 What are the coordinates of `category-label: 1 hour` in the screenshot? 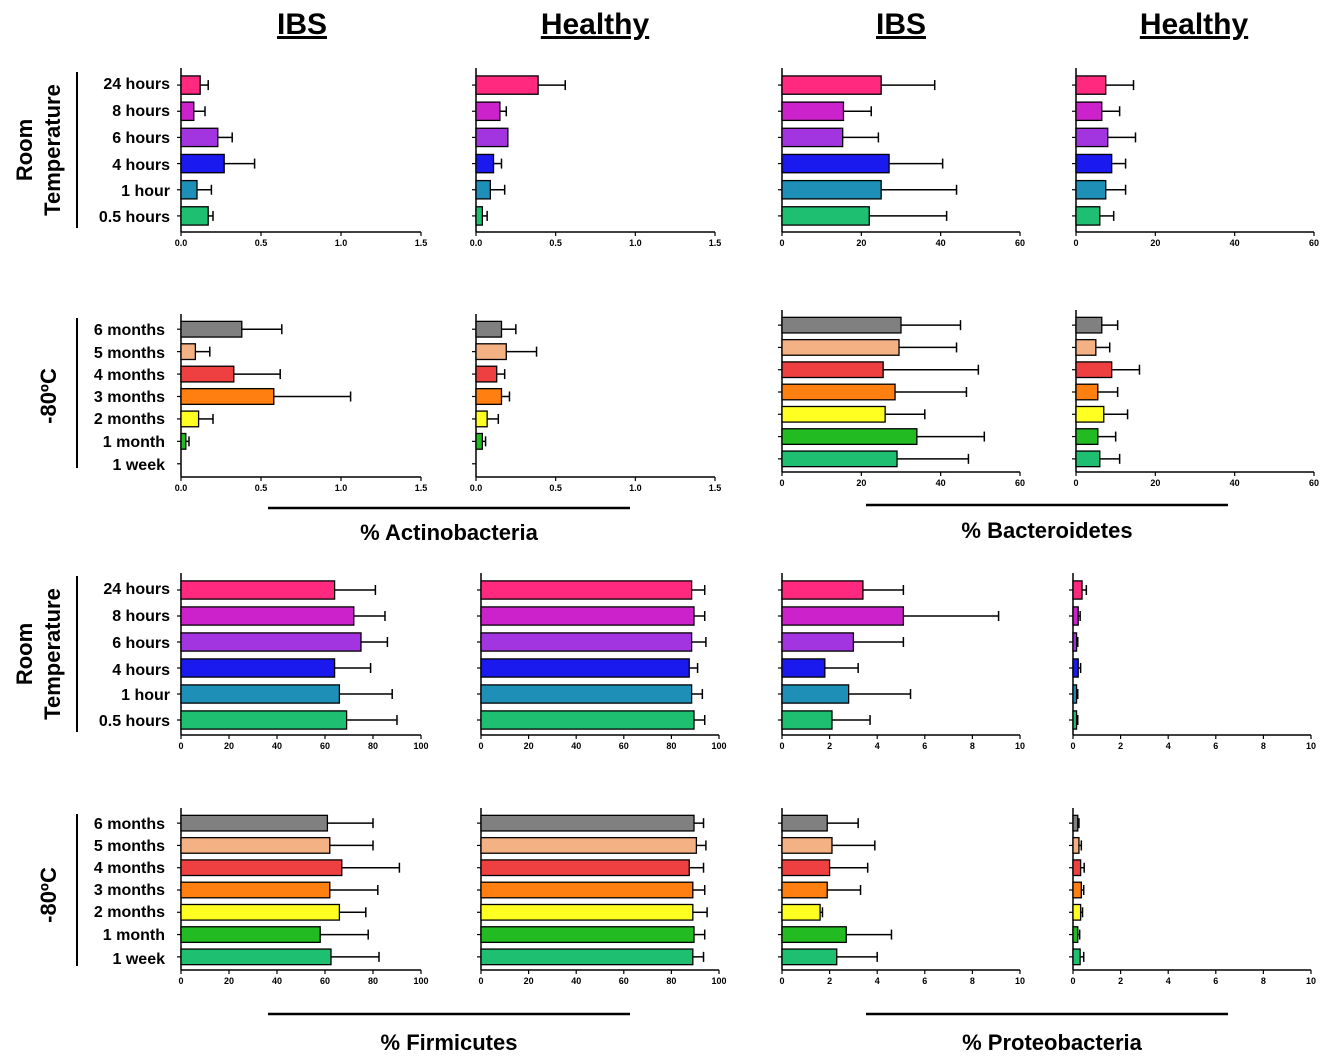 It's located at (145, 191).